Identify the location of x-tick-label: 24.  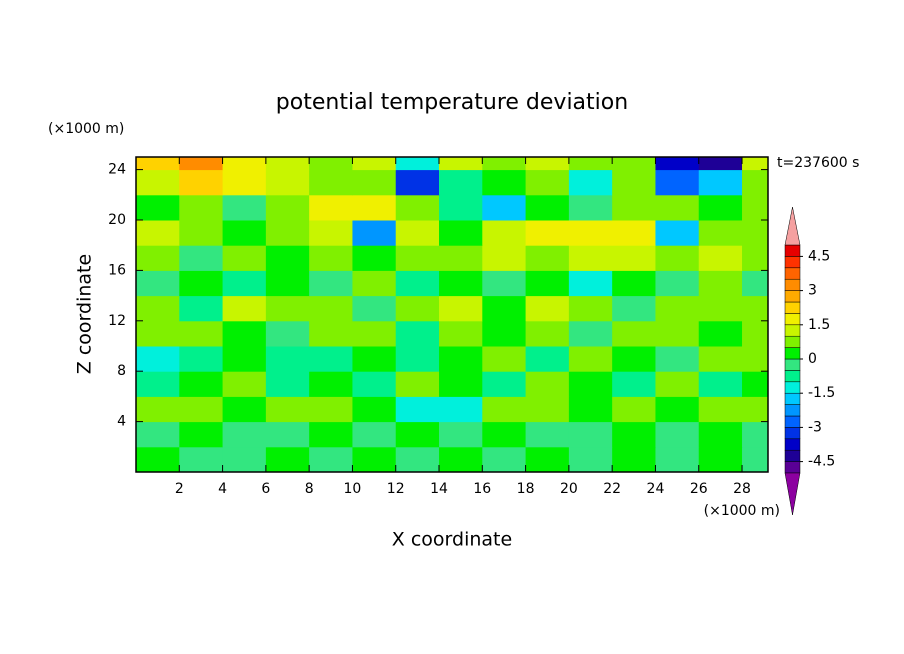
(656, 489).